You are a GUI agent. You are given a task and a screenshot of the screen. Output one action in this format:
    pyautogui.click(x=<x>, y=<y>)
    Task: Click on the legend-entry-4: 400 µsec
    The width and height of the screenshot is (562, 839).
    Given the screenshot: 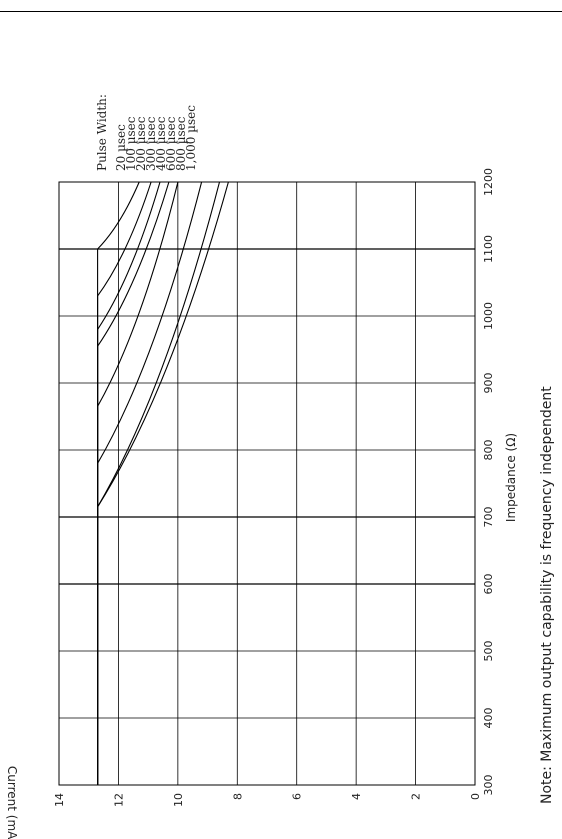 What is the action you would take?
    pyautogui.click(x=161, y=143)
    